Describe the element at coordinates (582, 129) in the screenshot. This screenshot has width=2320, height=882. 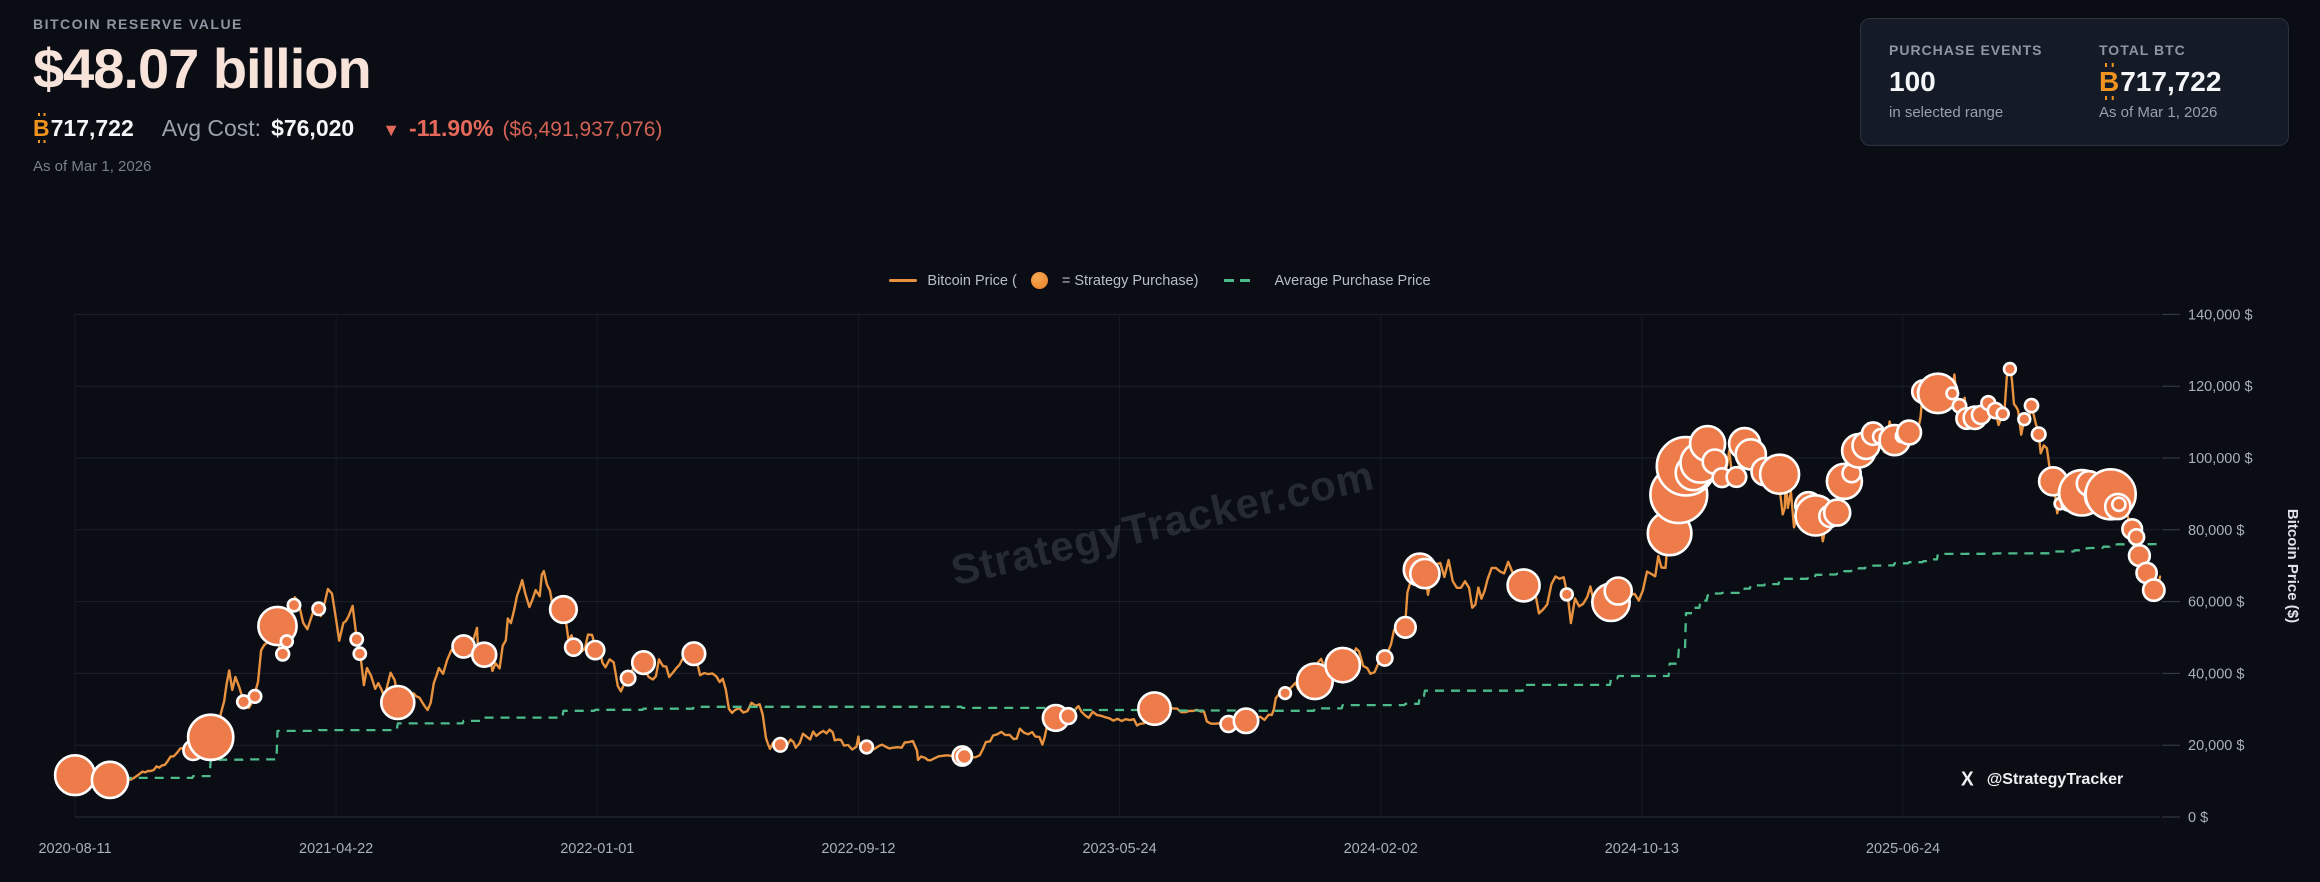
I see `change-absolute: ($6,491,937,076)` at that location.